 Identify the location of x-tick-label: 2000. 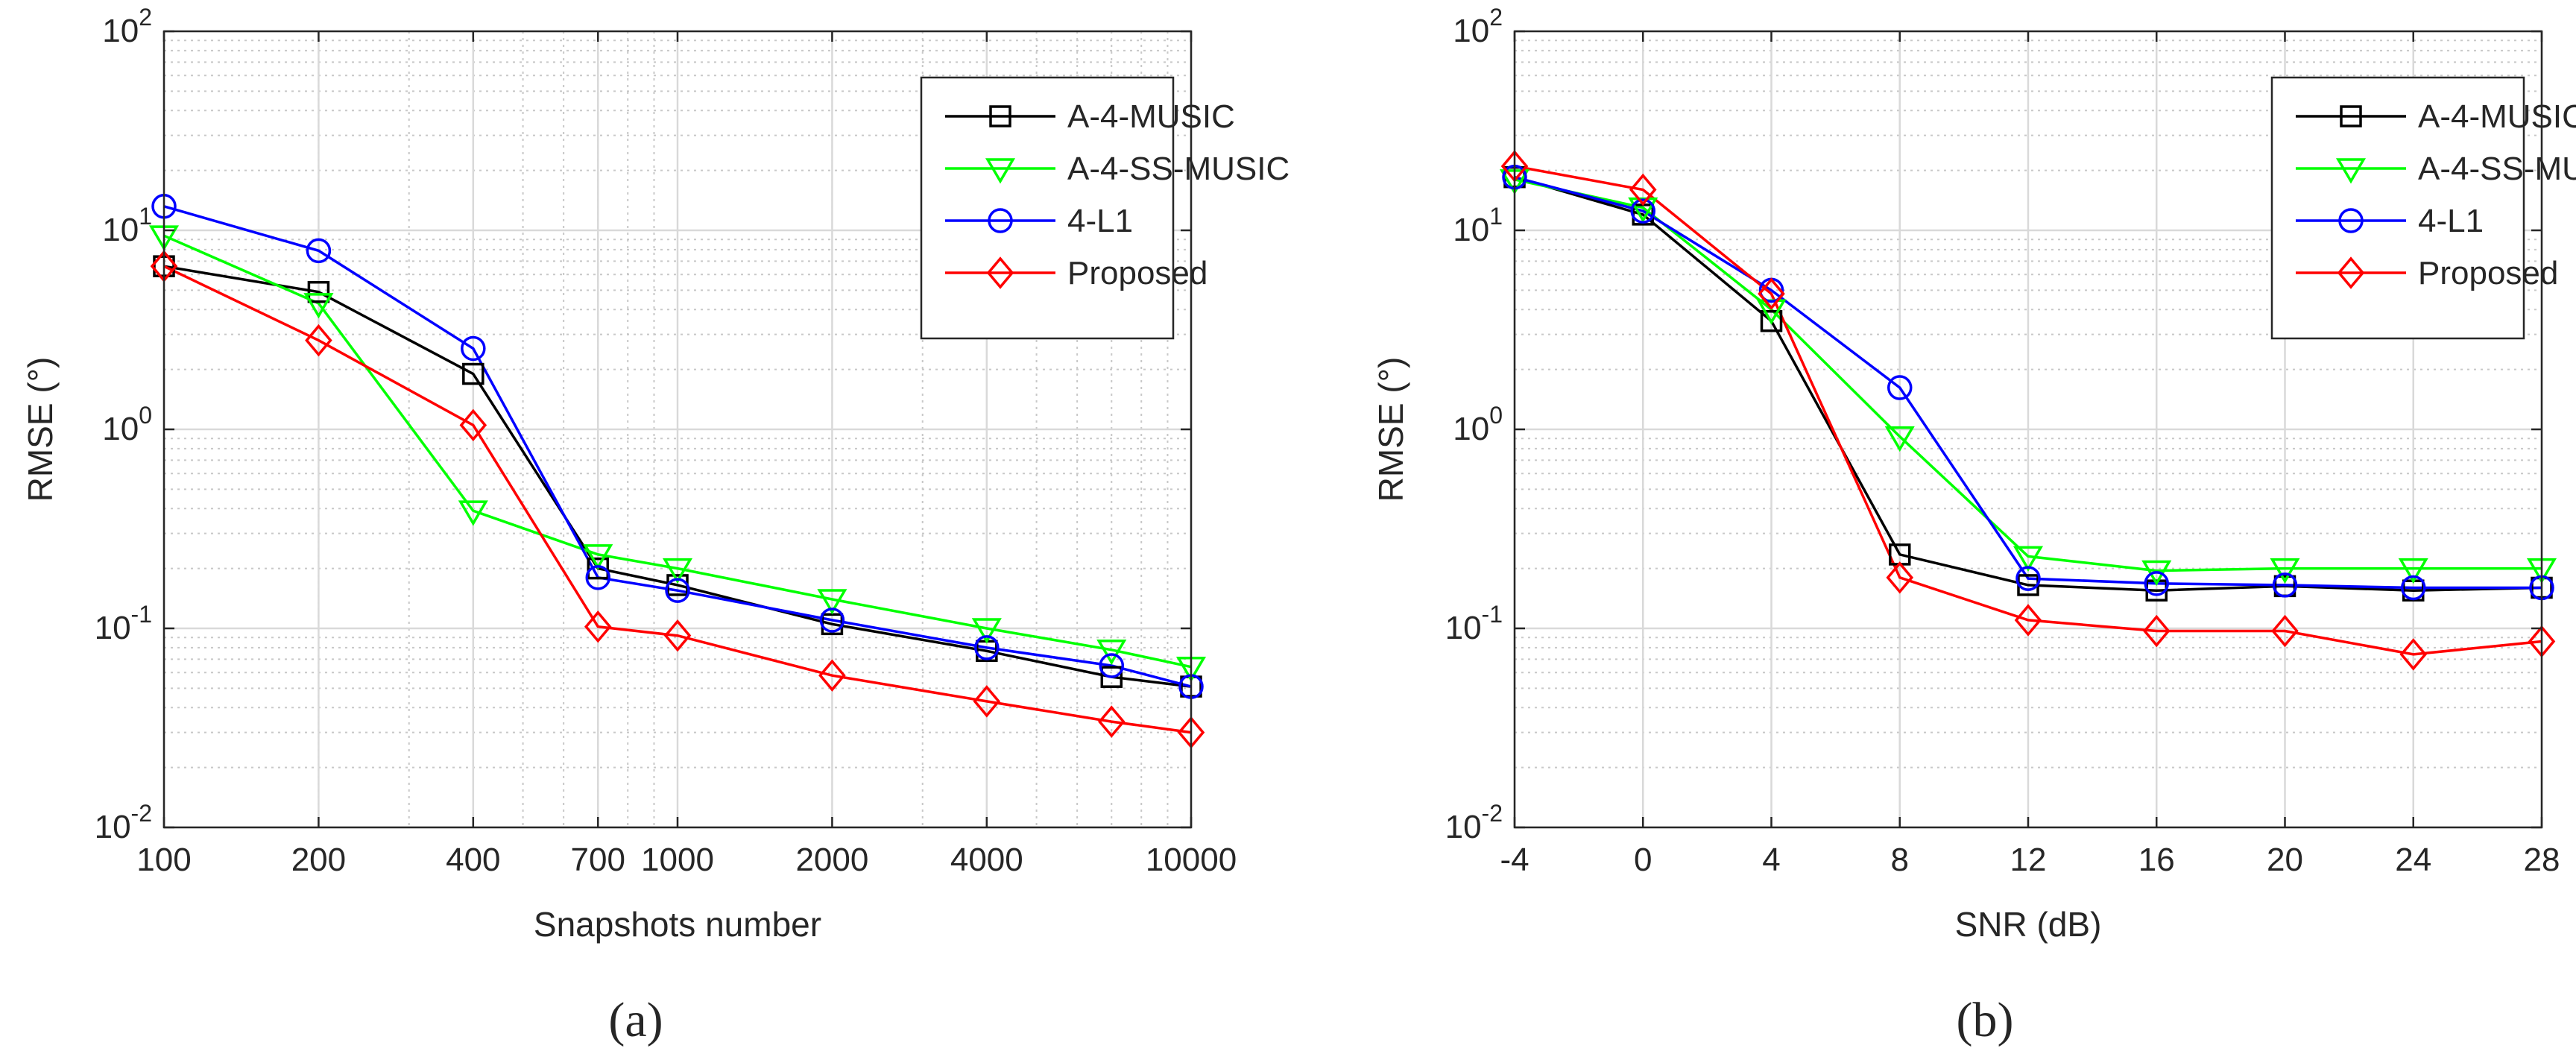
(831, 860).